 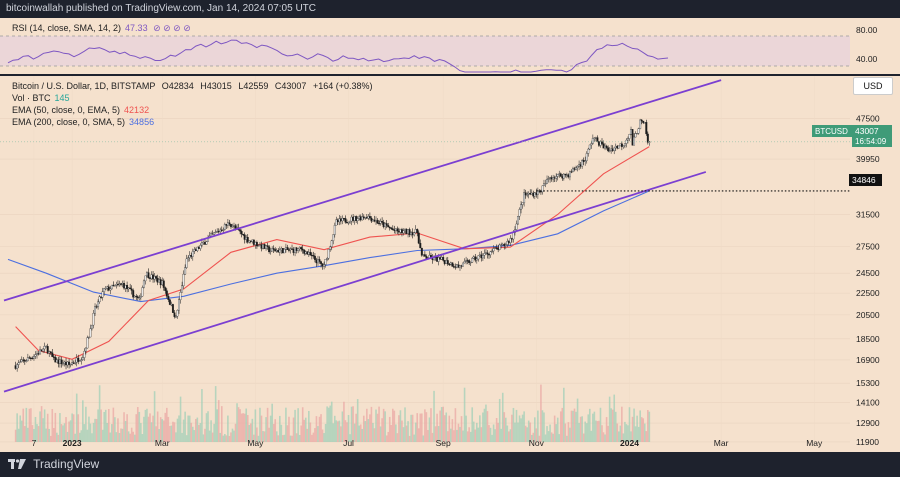 I want to click on ema200-label: EMA (200, close, 0, SMA, 5), so click(x=69, y=122).